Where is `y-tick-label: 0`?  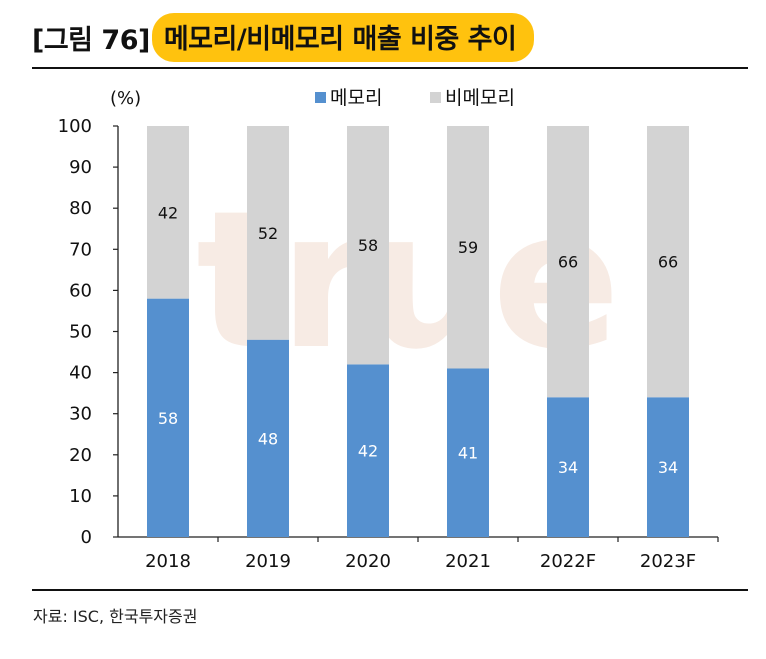
y-tick-label: 0 is located at coordinates (86, 537).